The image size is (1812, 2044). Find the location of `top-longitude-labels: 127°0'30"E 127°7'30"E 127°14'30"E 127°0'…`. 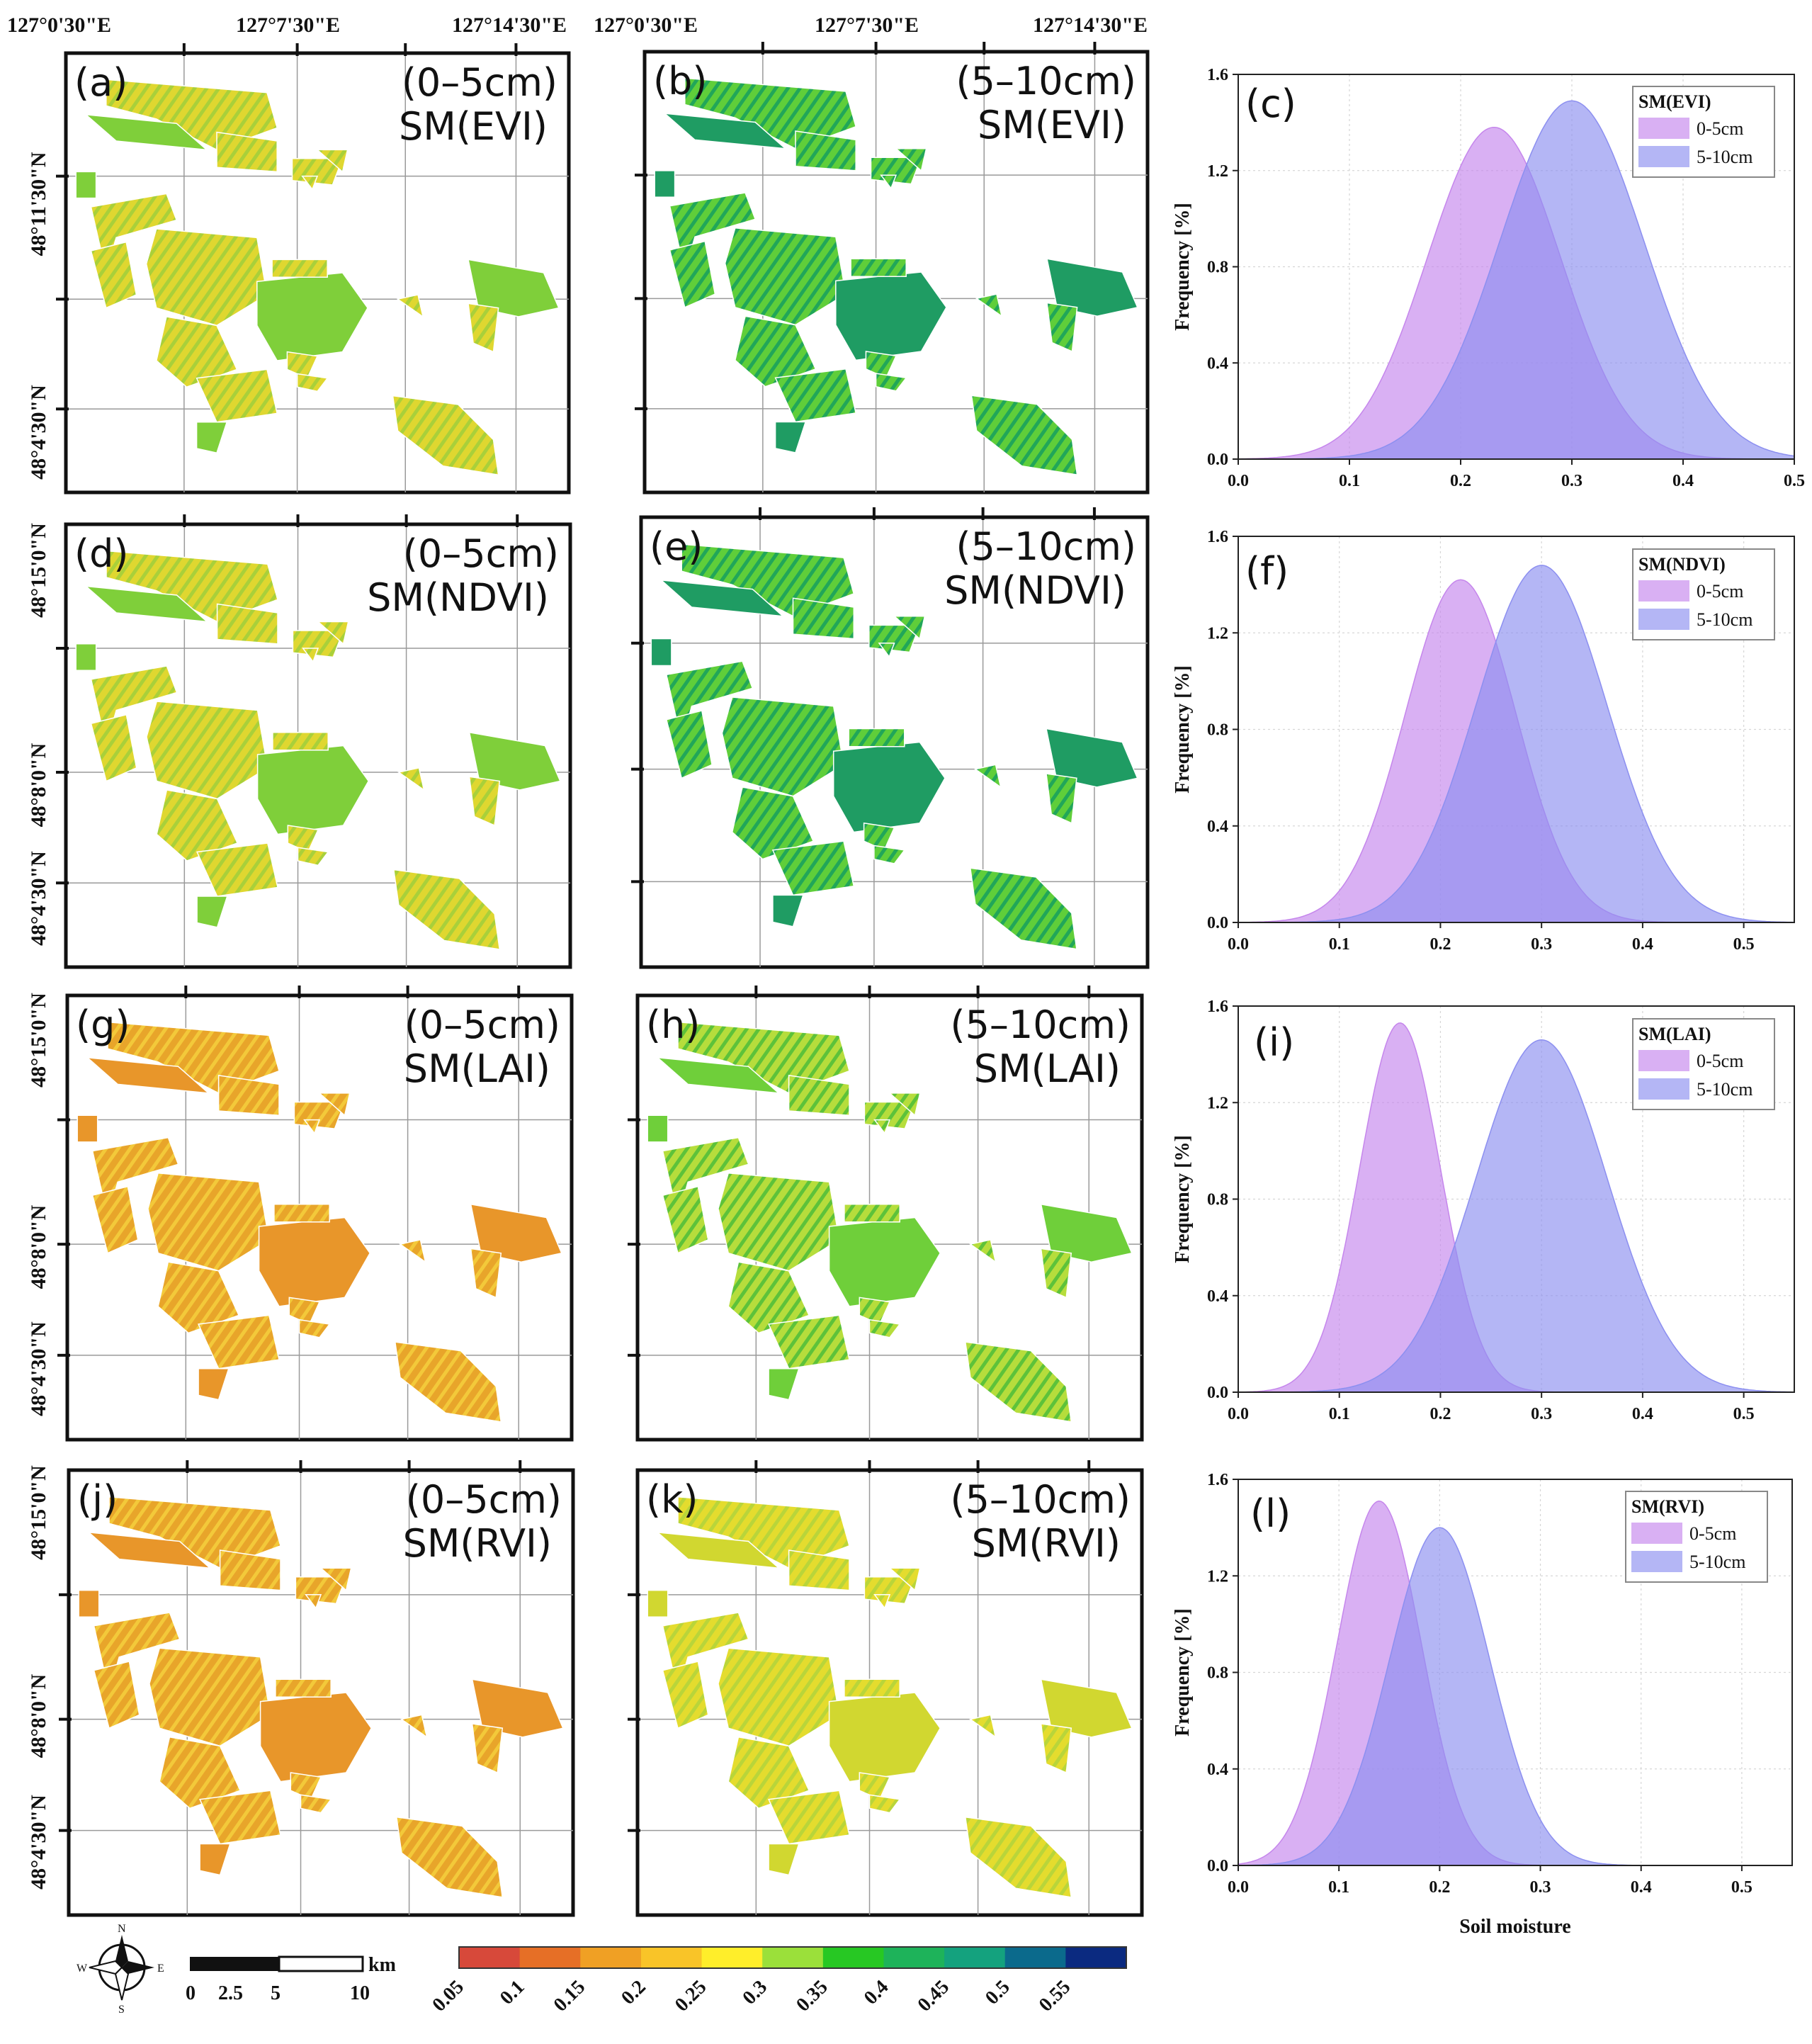

top-longitude-labels: 127°0'30"E 127°7'30"E 127°14'30"E 127°0'… is located at coordinates (577, 25).